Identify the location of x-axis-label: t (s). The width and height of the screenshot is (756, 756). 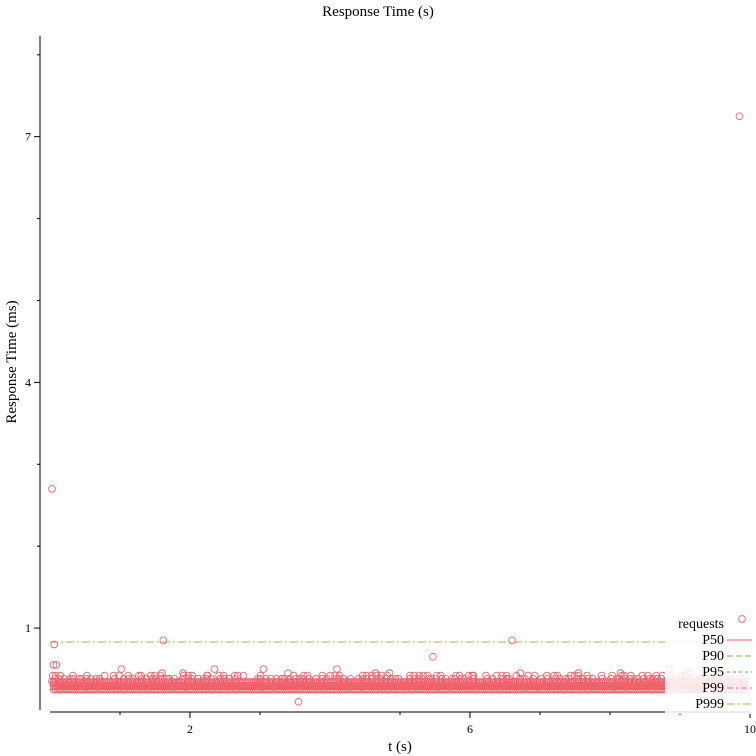
(400, 747).